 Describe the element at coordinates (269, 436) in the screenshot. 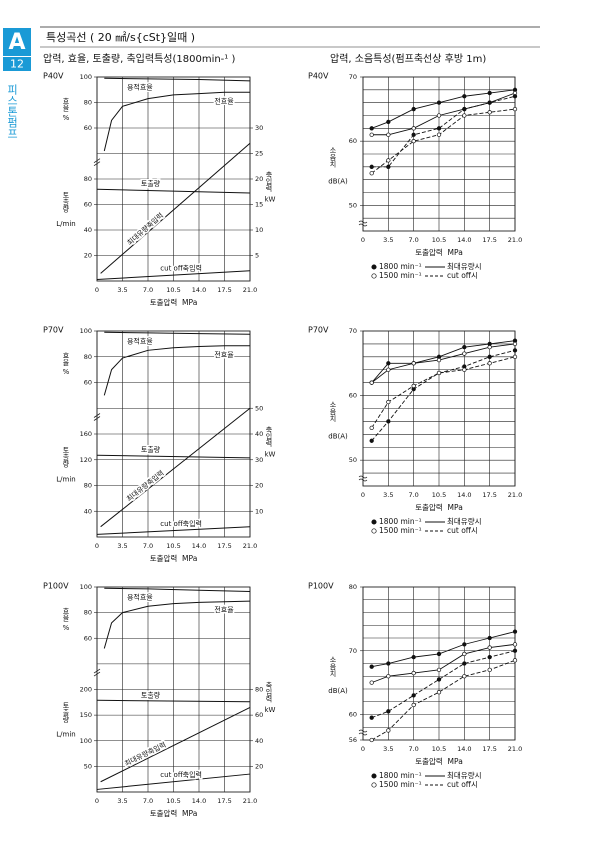

I see `y2-axis-title: 축입력` at that location.